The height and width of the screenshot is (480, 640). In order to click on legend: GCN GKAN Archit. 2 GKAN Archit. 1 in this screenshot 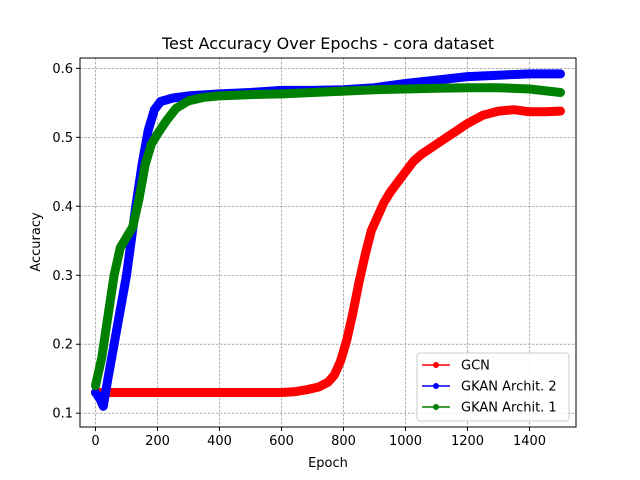, I will do `click(493, 387)`.